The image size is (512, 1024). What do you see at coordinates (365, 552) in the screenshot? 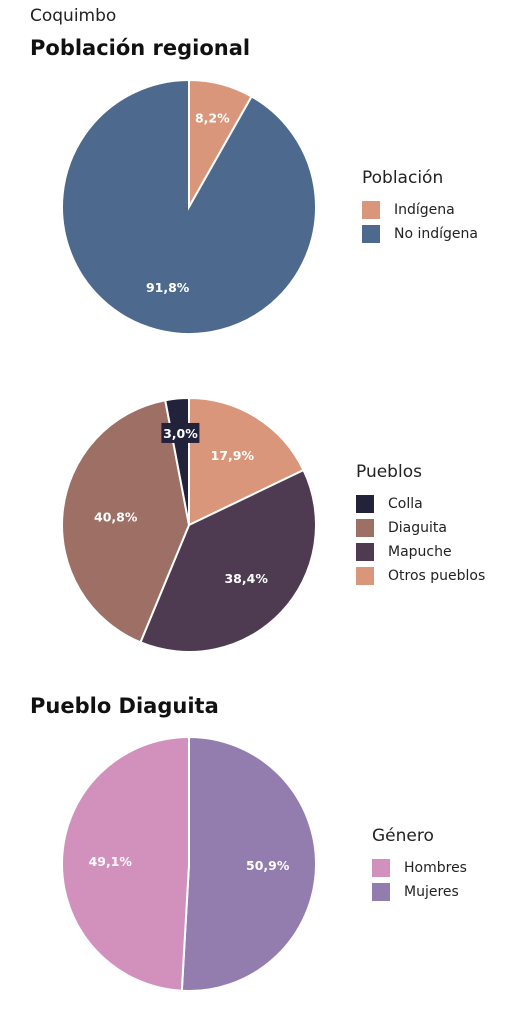
I see `legend-swatch-mapuche` at bounding box center [365, 552].